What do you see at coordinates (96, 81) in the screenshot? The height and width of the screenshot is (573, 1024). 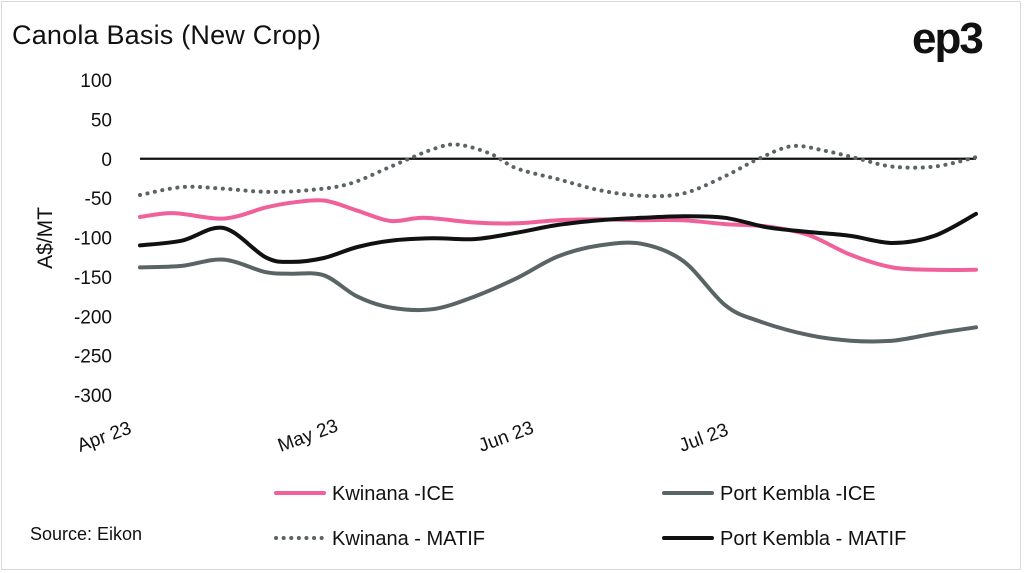 I see `y-tick-label: 100` at bounding box center [96, 81].